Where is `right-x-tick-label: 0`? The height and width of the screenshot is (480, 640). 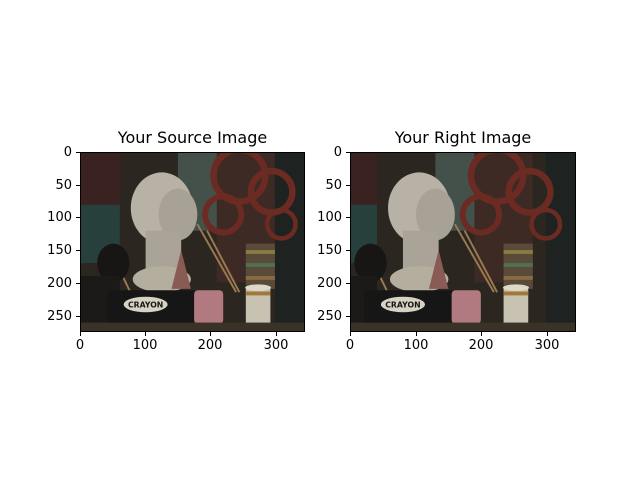 right-x-tick-label: 0 is located at coordinates (350, 345).